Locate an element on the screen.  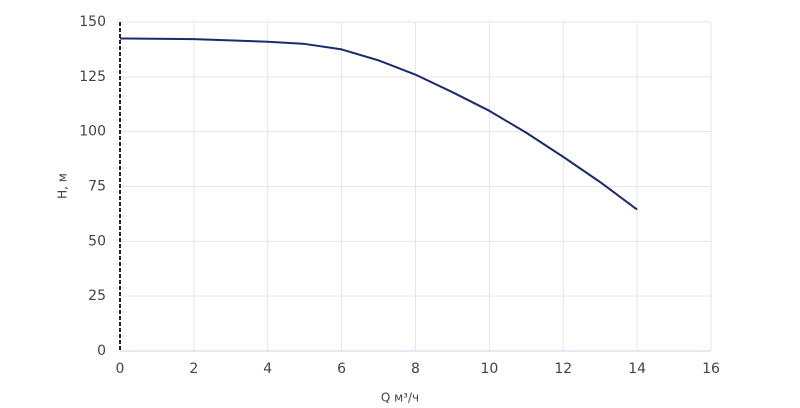
x-axis-label: Q м³/ч is located at coordinates (400, 398).